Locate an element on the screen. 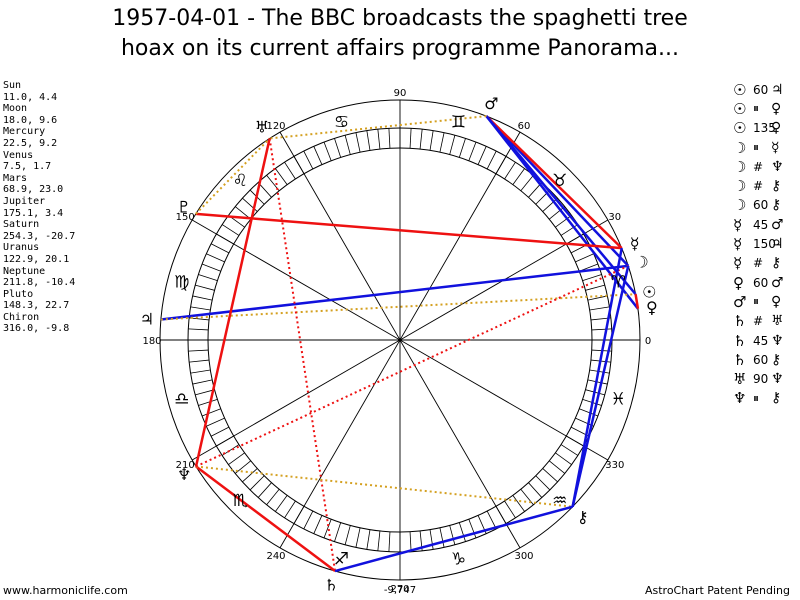  aspect-planet-2-glyph: ⚷ is located at coordinates (776, 263).